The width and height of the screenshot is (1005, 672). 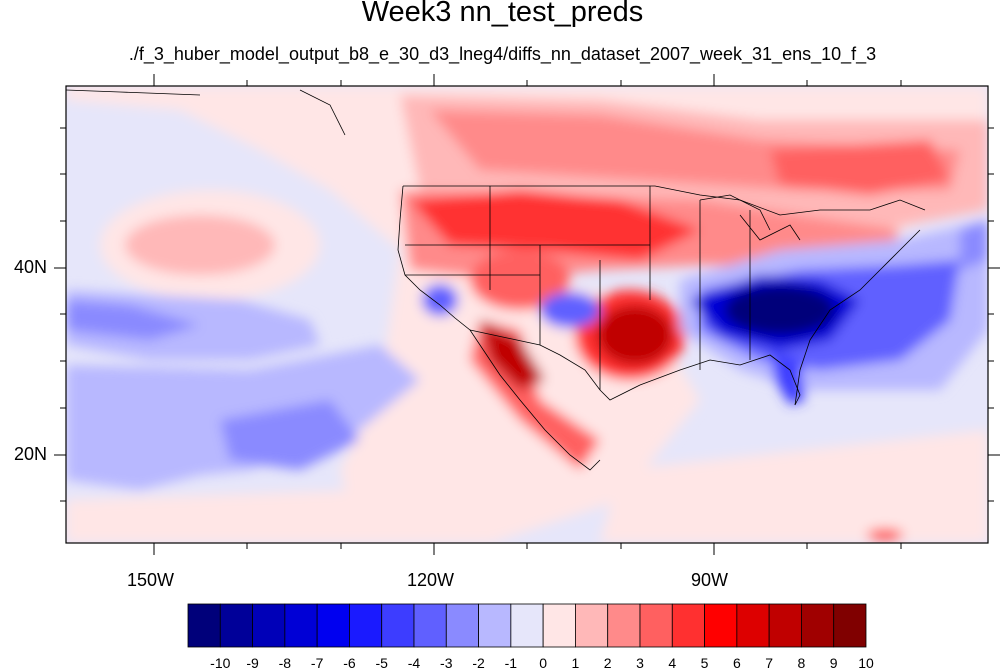 I want to click on colorbar-tick-label: 10, so click(x=866, y=663).